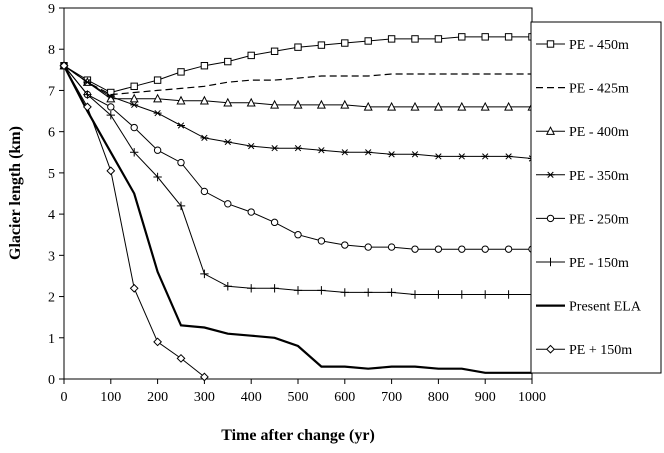  I want to click on x-axis-title: Time after change (yr), so click(298, 435).